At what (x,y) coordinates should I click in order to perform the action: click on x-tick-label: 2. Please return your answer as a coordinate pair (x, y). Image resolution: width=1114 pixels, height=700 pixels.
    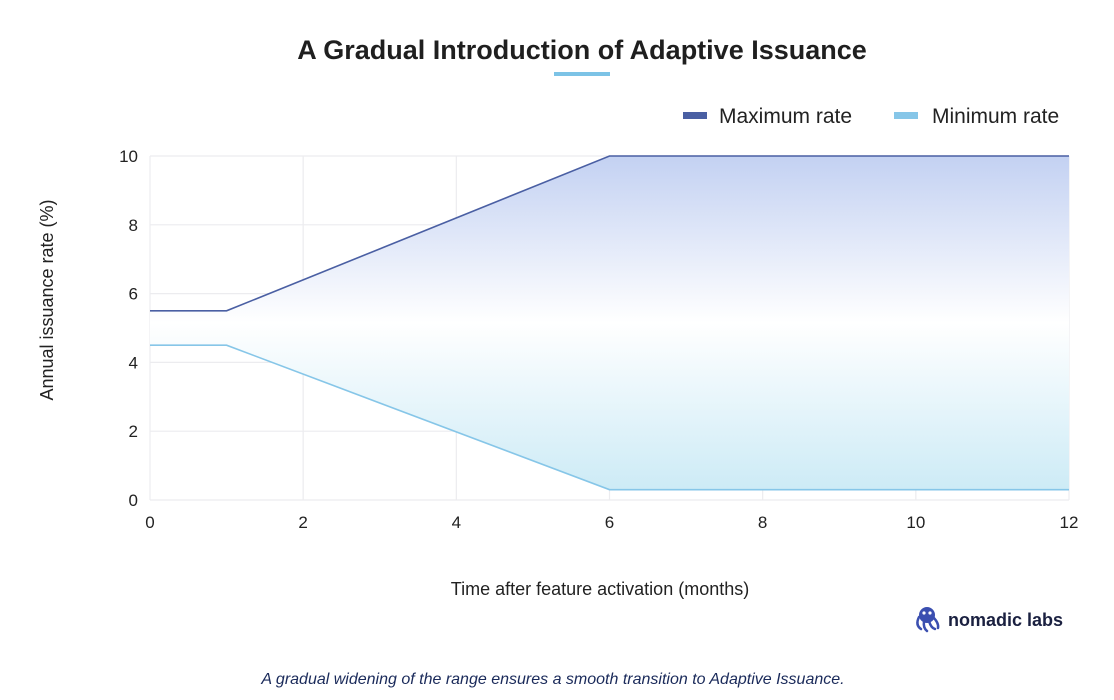
    Looking at the image, I should click on (302, 522).